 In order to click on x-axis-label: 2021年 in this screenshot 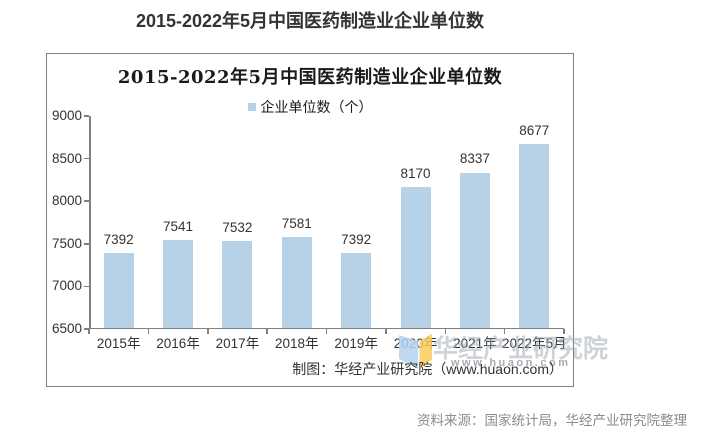, I will do `click(475, 343)`.